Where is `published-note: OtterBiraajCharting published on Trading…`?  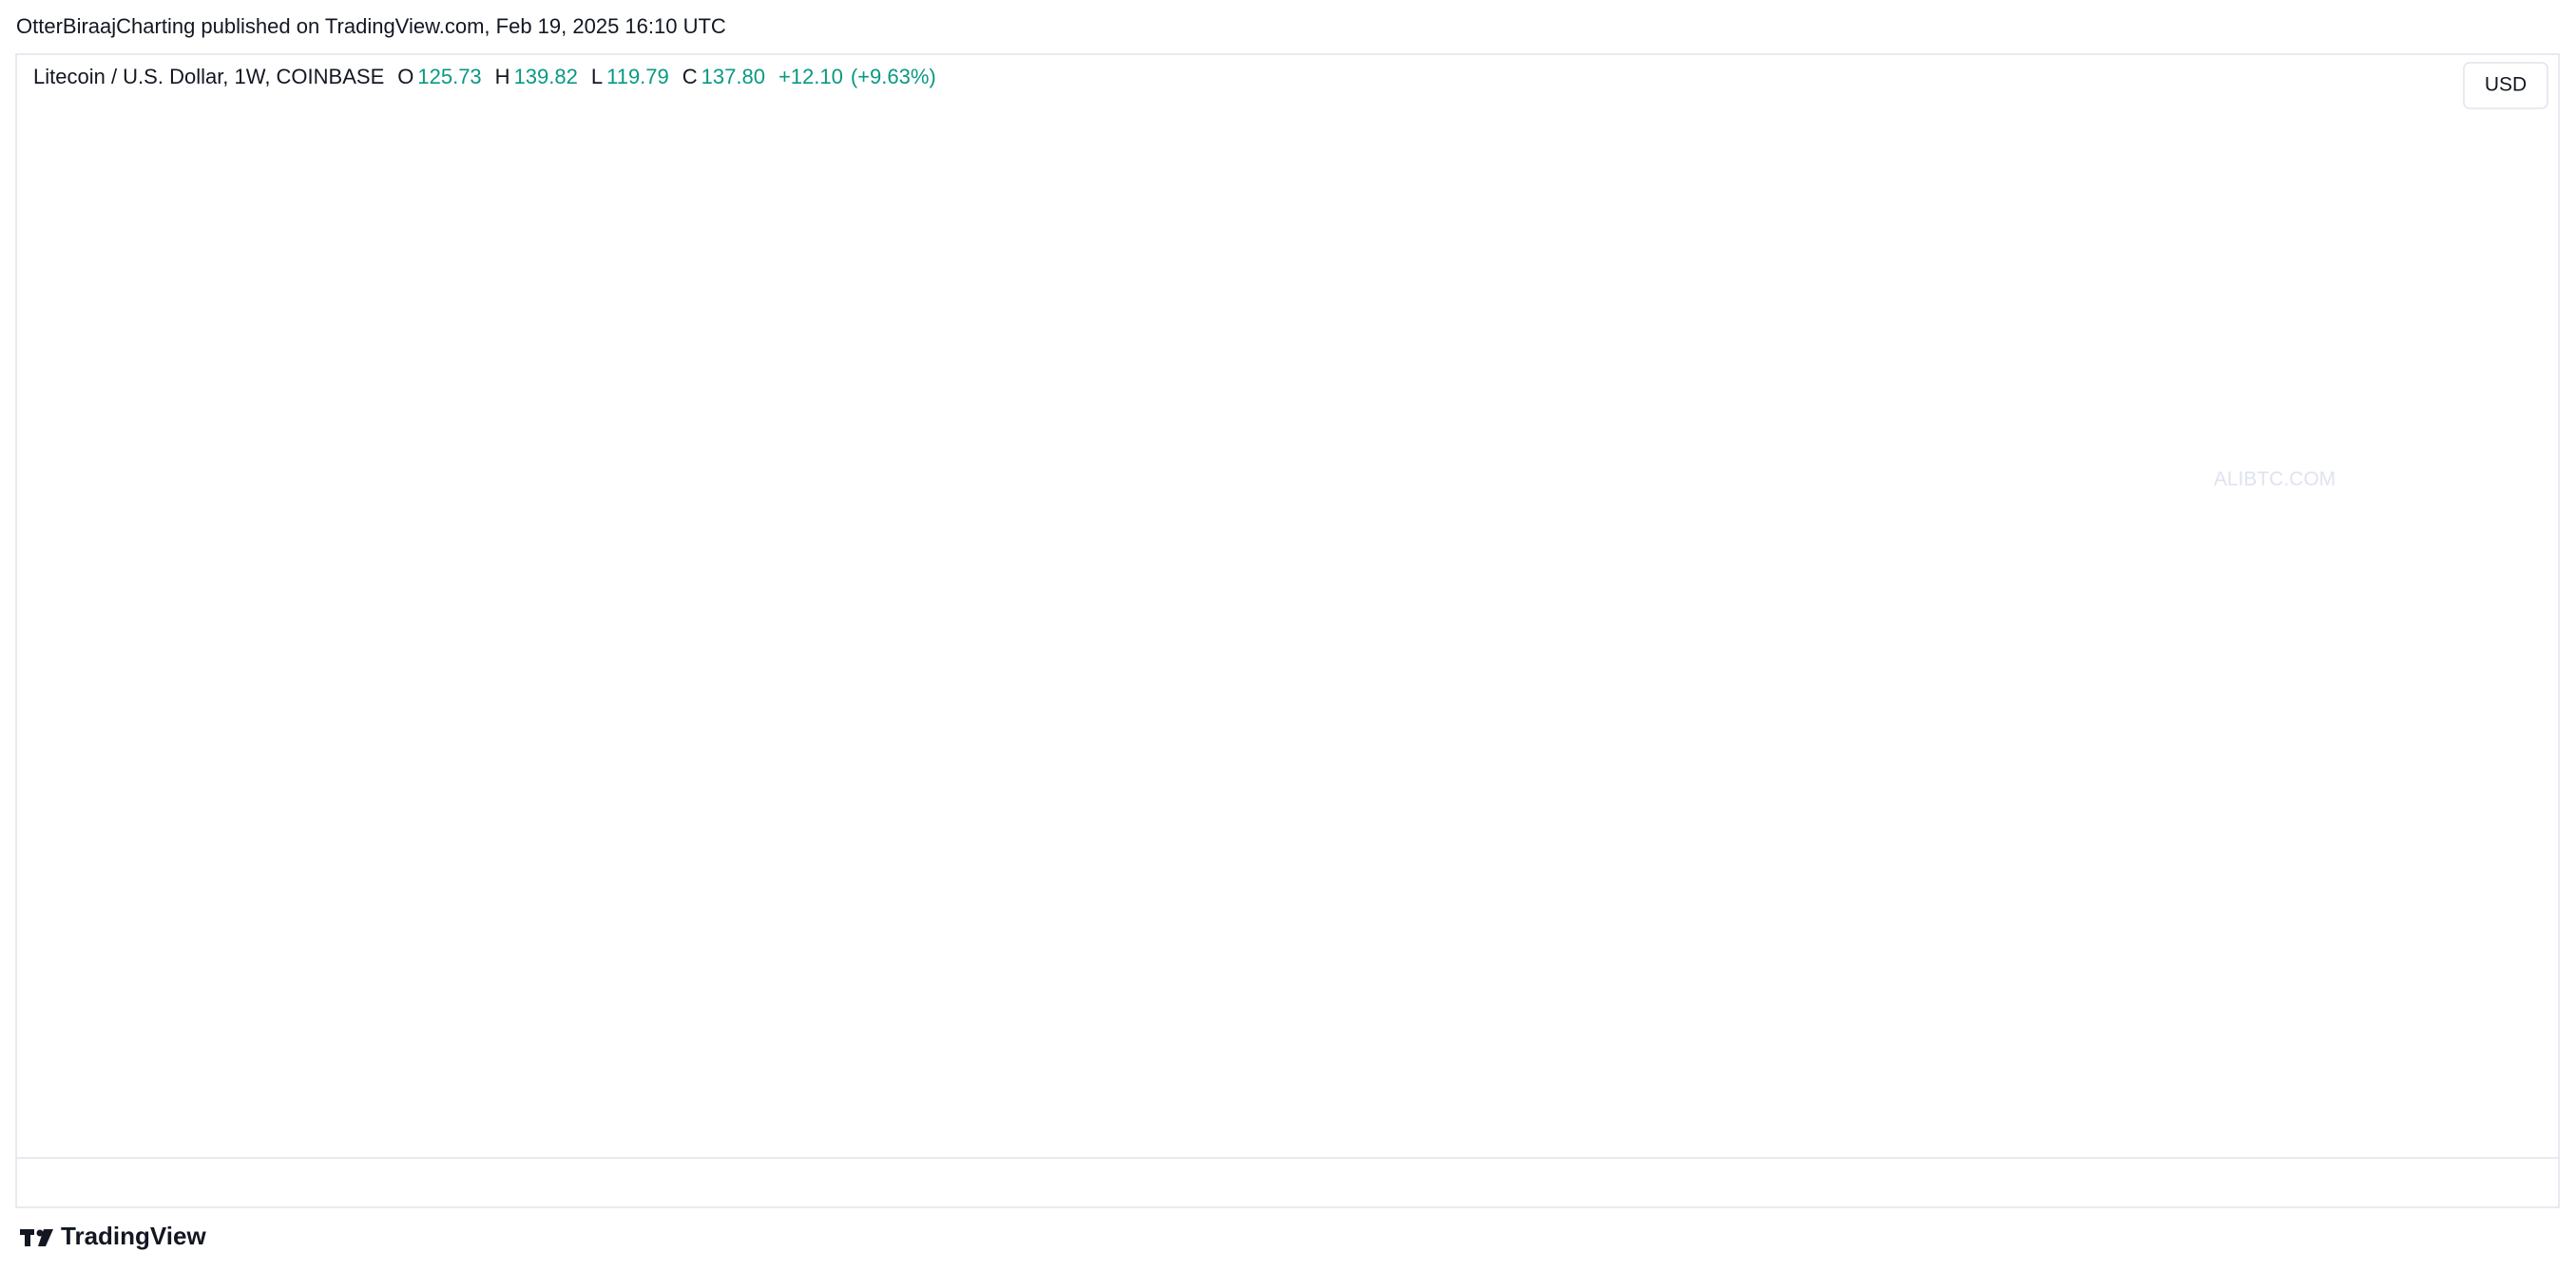
published-note: OtterBiraajCharting published on Trading… is located at coordinates (371, 26).